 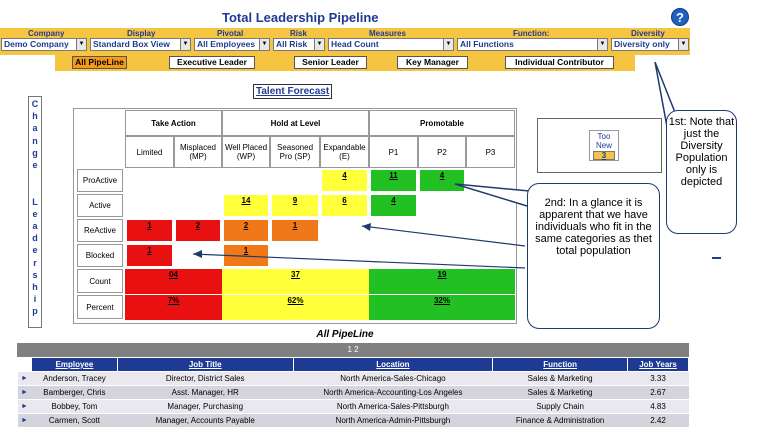 I want to click on axis-letter: g, so click(x=35, y=152).